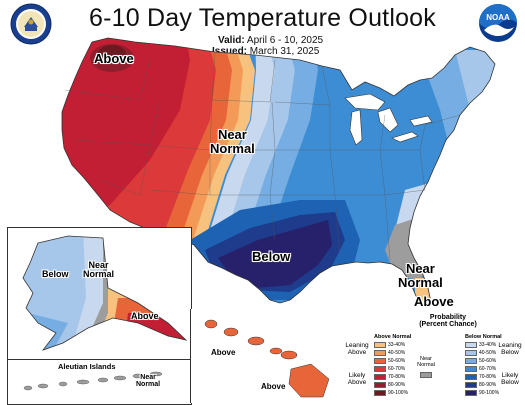  I want to click on label-near-normal-southeast: Near Normal, so click(420, 275).